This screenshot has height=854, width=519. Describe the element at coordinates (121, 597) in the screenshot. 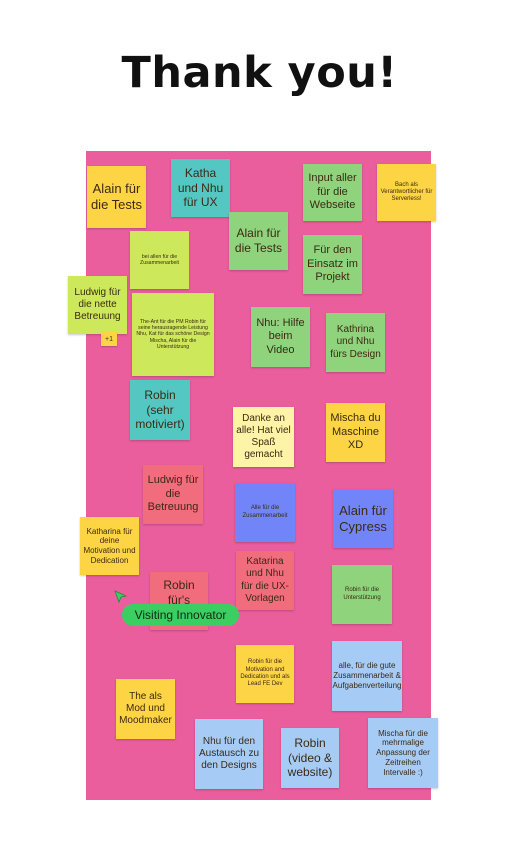

I see `cursor-arrow-icon` at that location.